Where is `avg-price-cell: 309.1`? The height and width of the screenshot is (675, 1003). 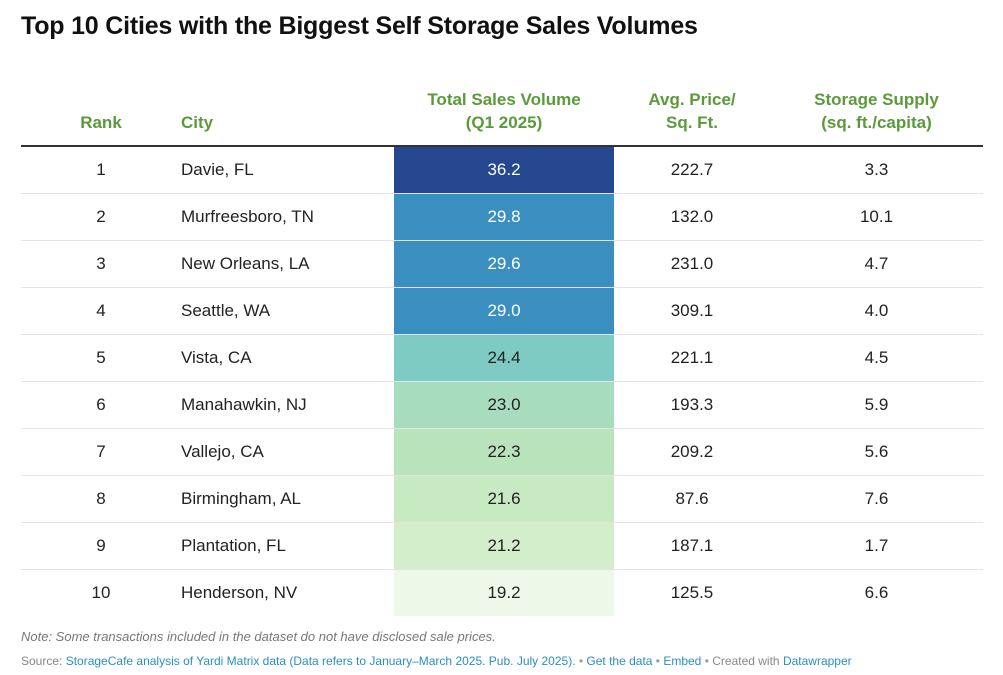 avg-price-cell: 309.1 is located at coordinates (692, 311).